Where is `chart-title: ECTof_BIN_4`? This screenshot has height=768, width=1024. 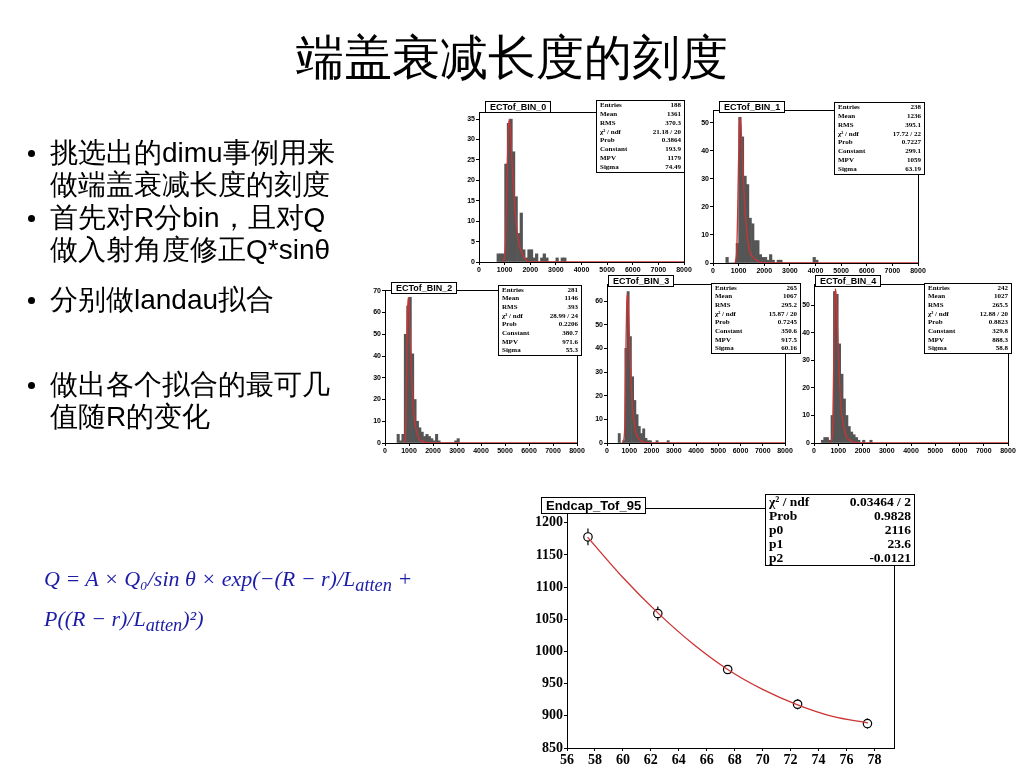 chart-title: ECTof_BIN_4 is located at coordinates (848, 281).